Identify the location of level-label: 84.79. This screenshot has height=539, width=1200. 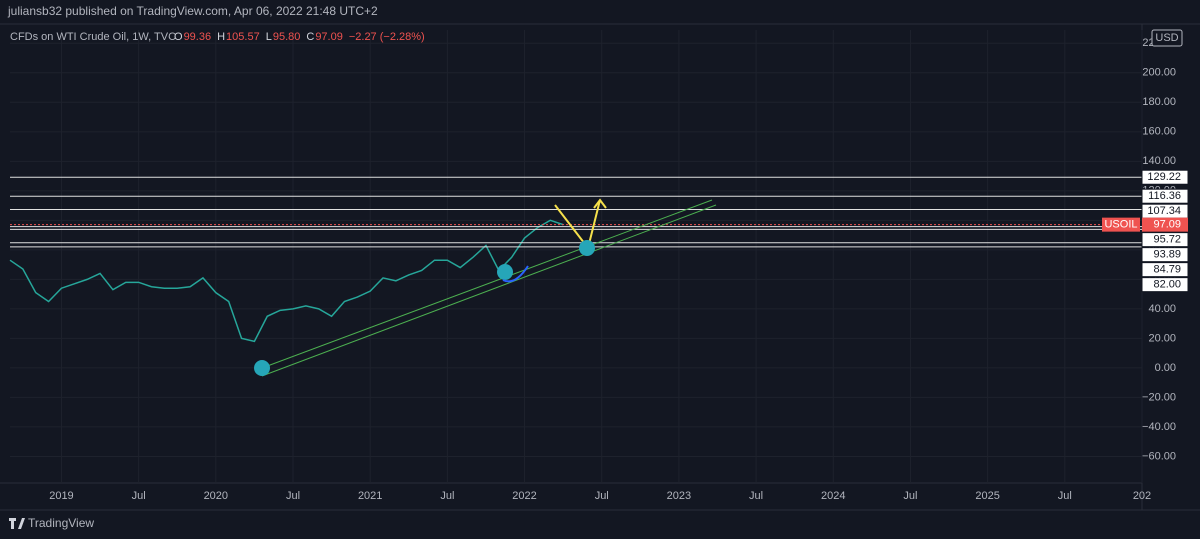
(1167, 270).